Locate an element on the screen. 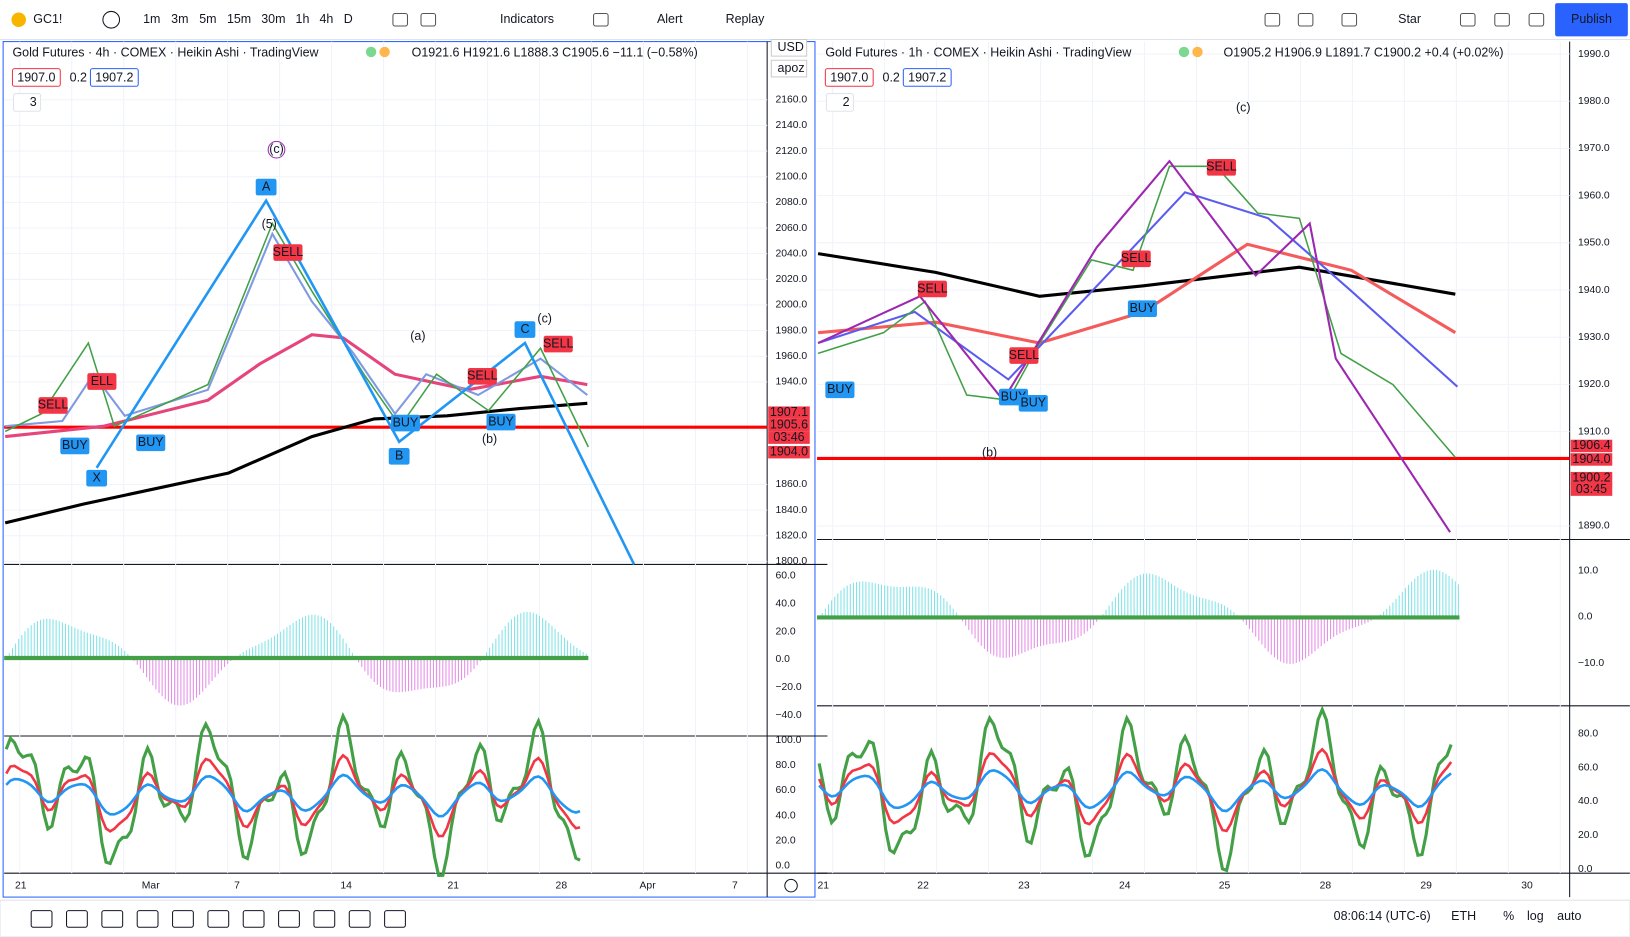  interval: 1m is located at coordinates (151, 19).